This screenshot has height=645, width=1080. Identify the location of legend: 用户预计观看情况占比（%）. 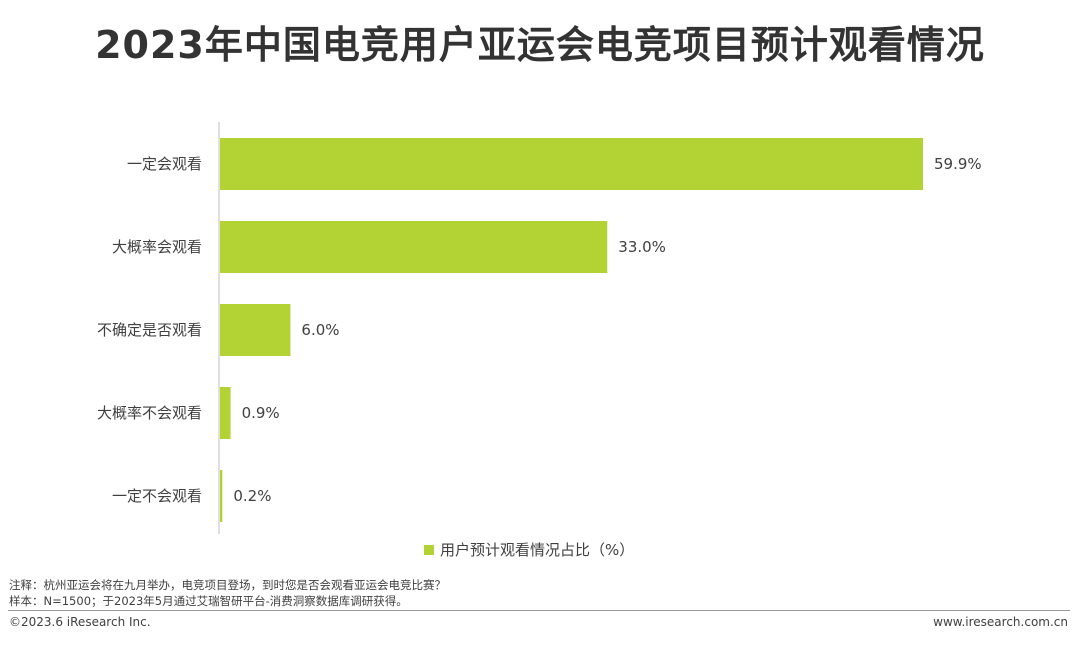
(529, 549).